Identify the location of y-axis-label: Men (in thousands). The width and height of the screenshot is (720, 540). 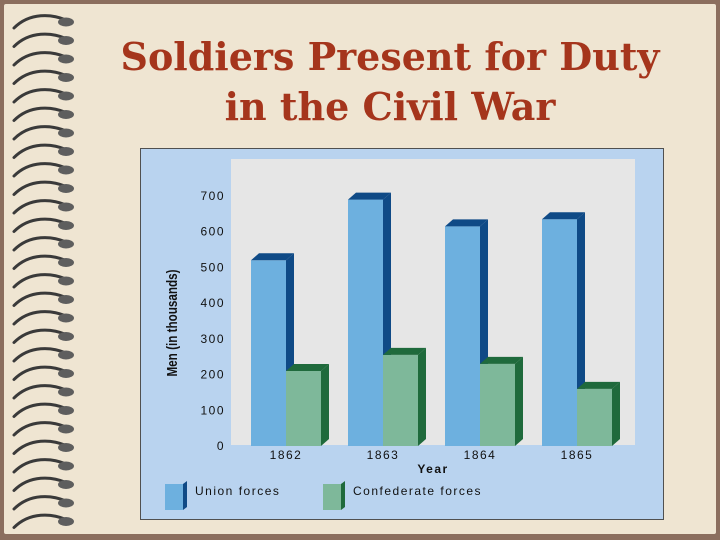
(172, 322).